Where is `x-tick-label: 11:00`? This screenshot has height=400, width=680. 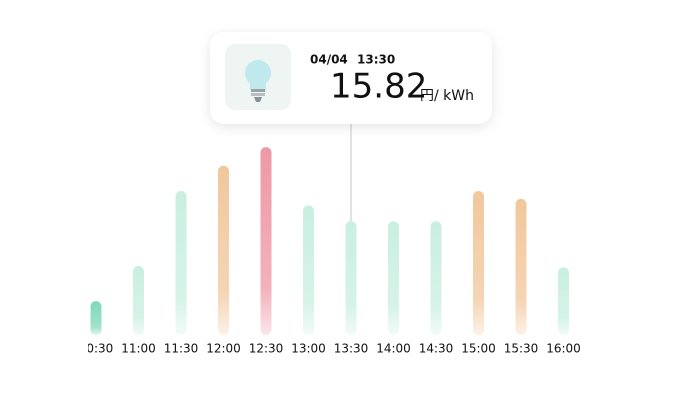
x-tick-label: 11:00 is located at coordinates (138, 349).